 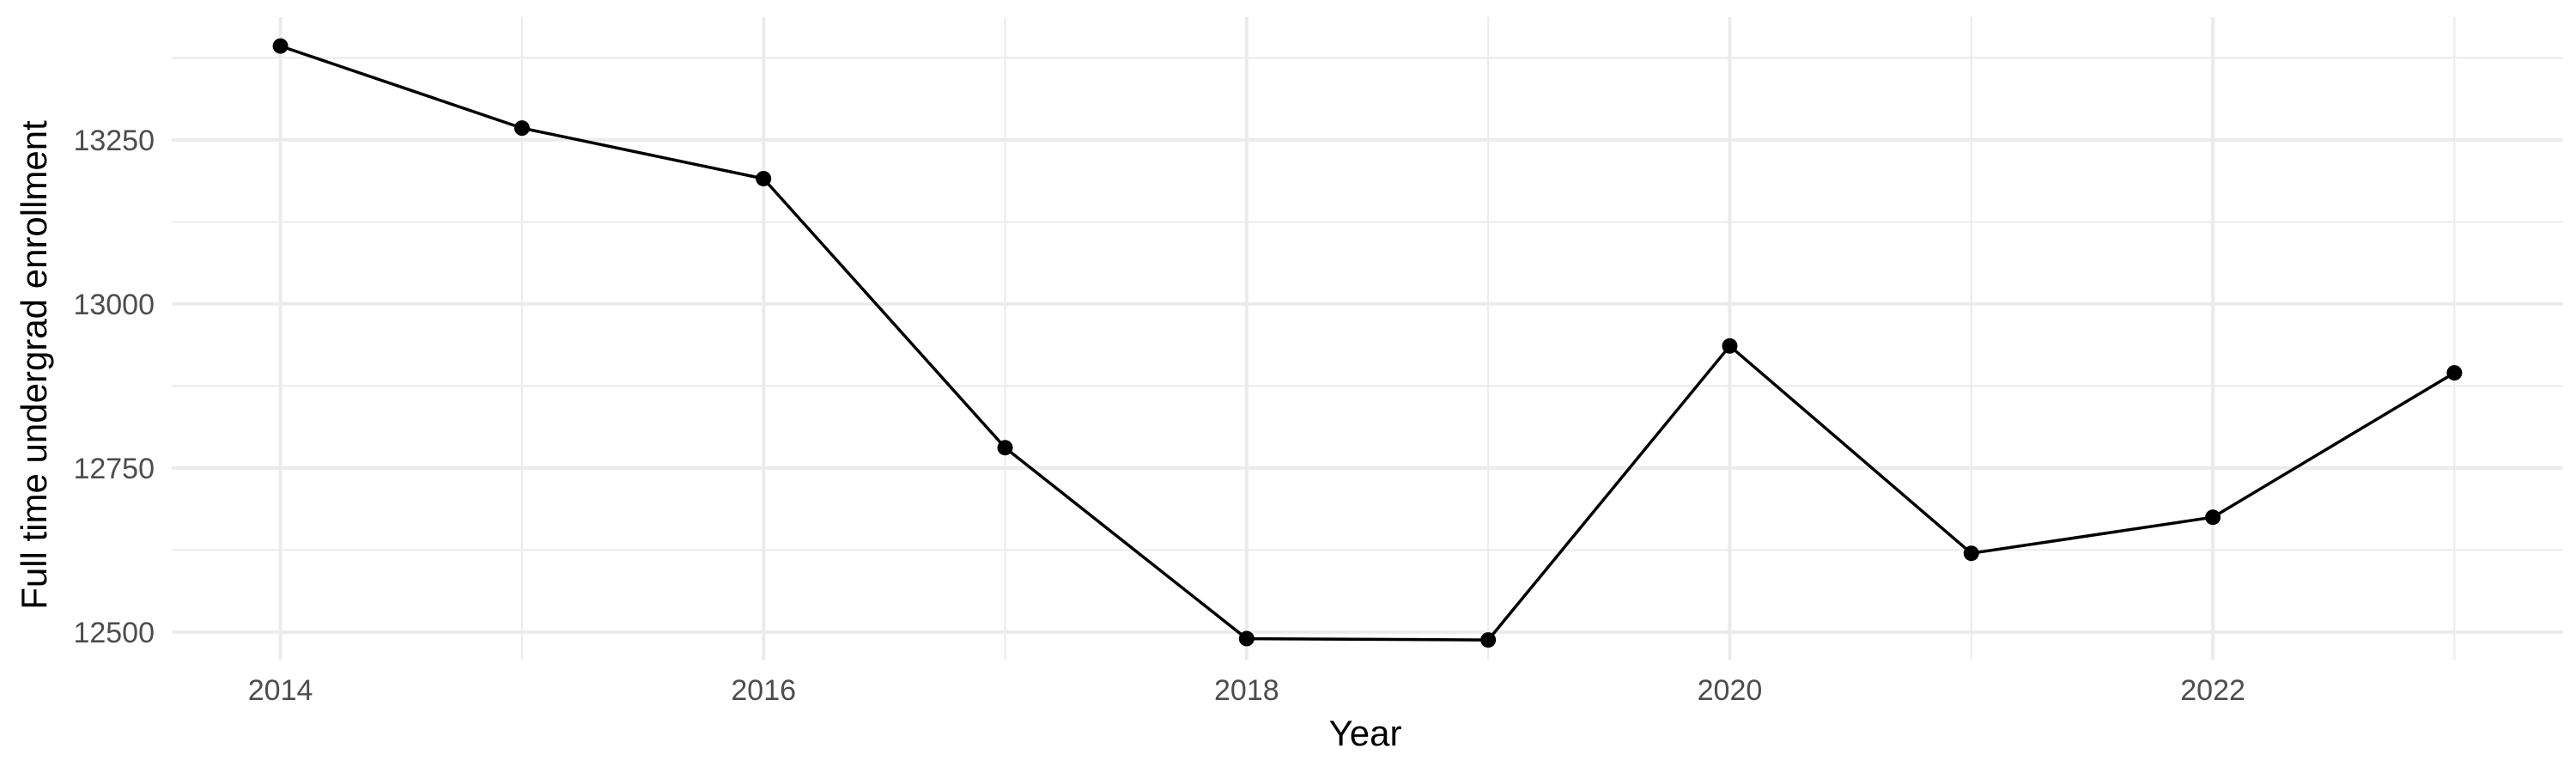 I want to click on data-point-2020, so click(x=1730, y=346).